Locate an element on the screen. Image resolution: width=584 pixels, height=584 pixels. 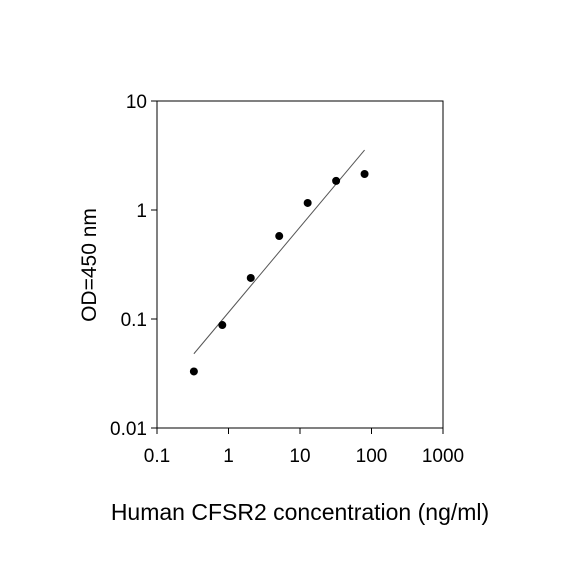
y-tick-label: 1 is located at coordinates (141, 211).